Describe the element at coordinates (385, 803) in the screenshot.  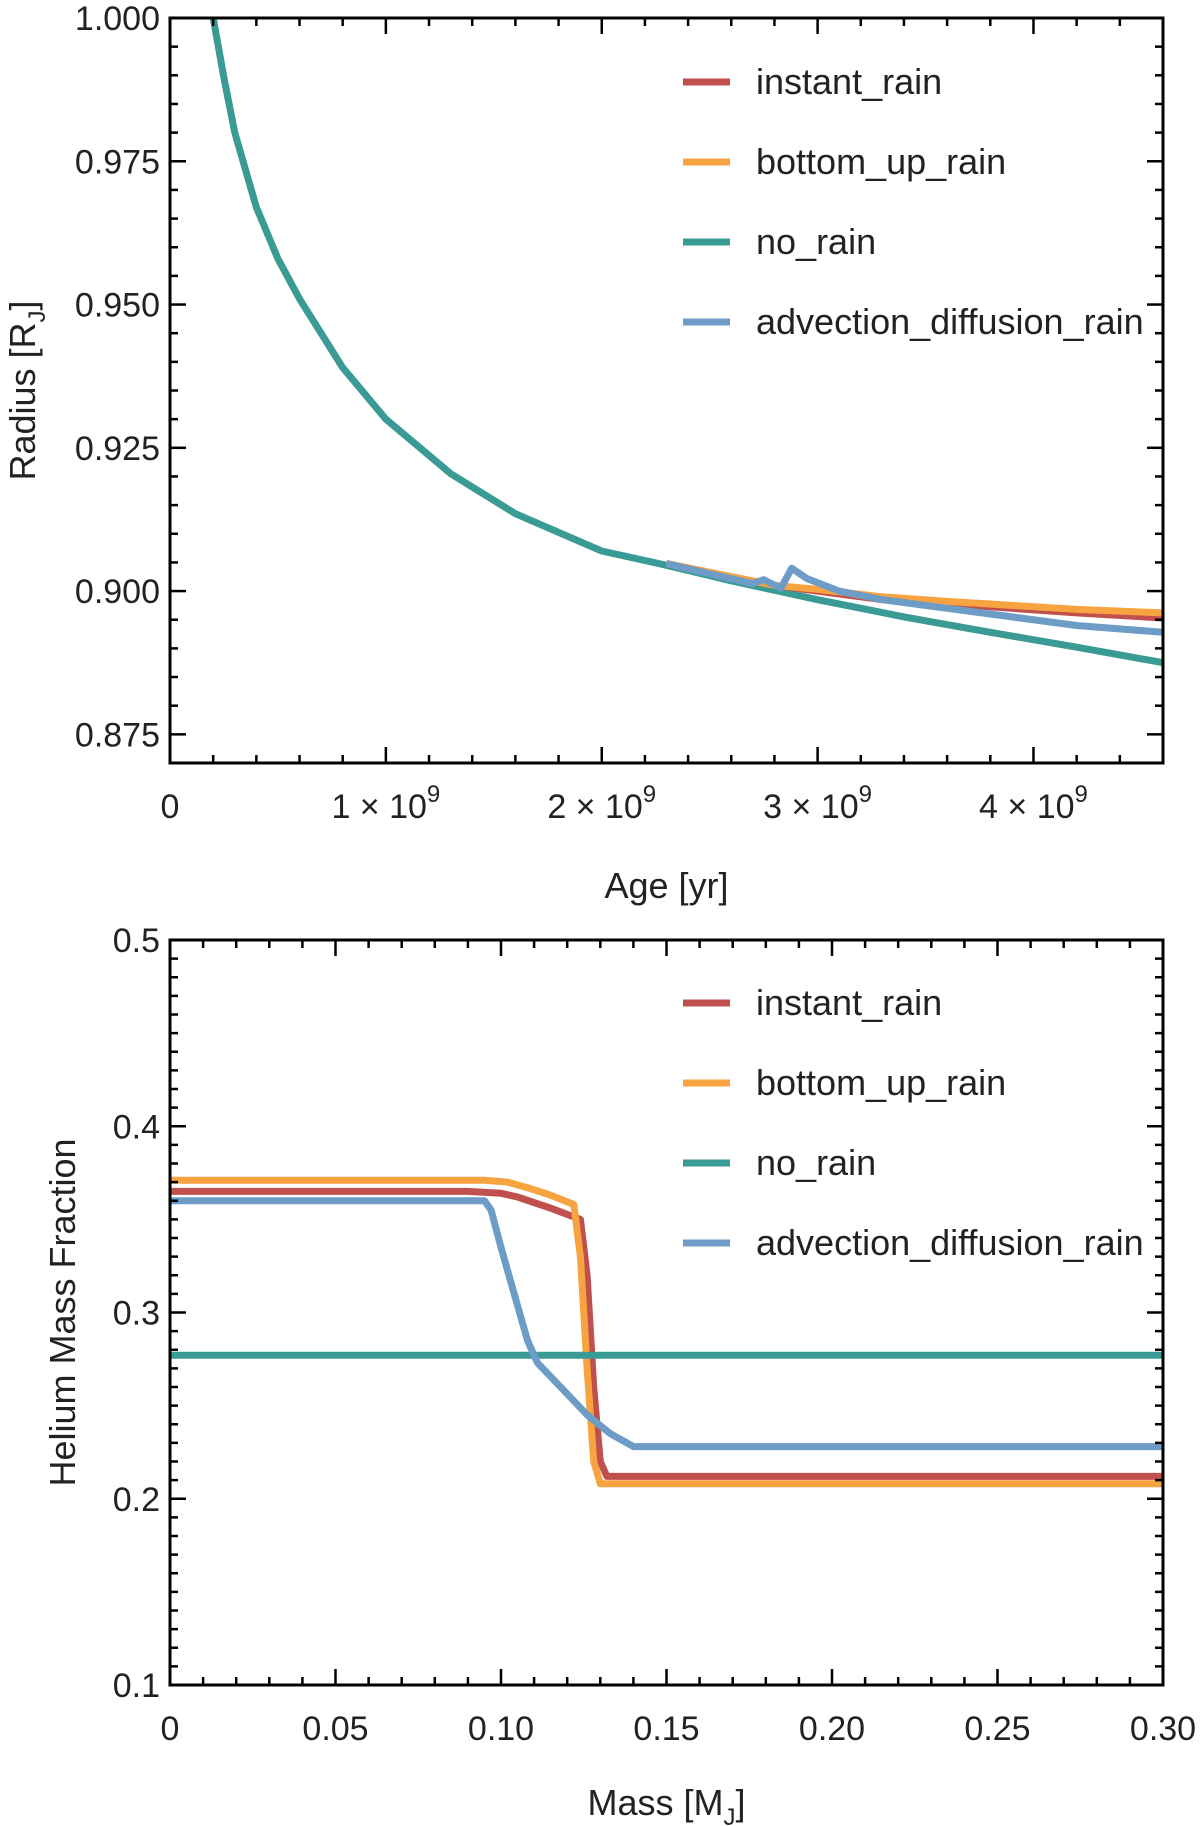
I see `x-tick-label: 1 × 10⁹` at that location.